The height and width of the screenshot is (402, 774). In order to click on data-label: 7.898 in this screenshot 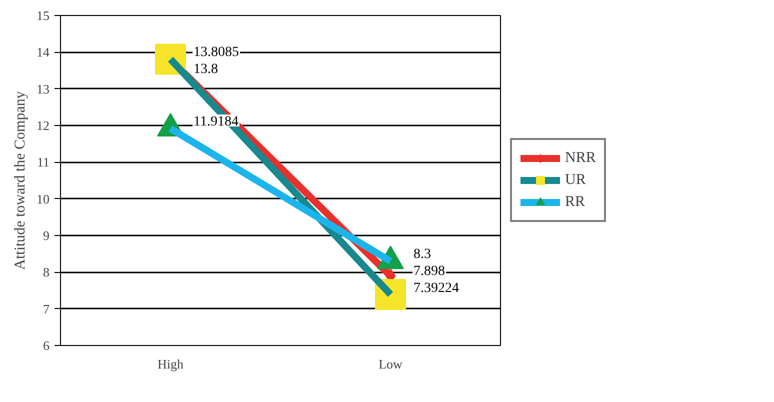, I will do `click(429, 272)`.